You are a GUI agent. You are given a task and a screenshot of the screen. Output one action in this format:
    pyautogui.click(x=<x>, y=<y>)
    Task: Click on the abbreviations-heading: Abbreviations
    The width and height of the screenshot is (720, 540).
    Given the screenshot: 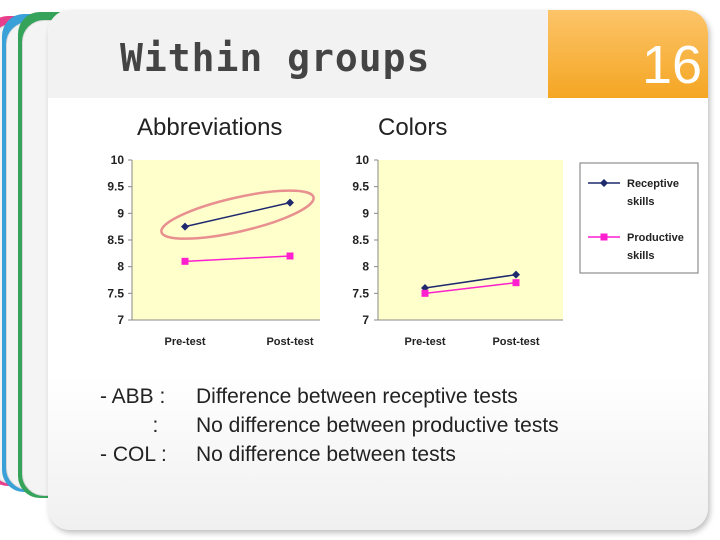 What is the action you would take?
    pyautogui.click(x=210, y=127)
    